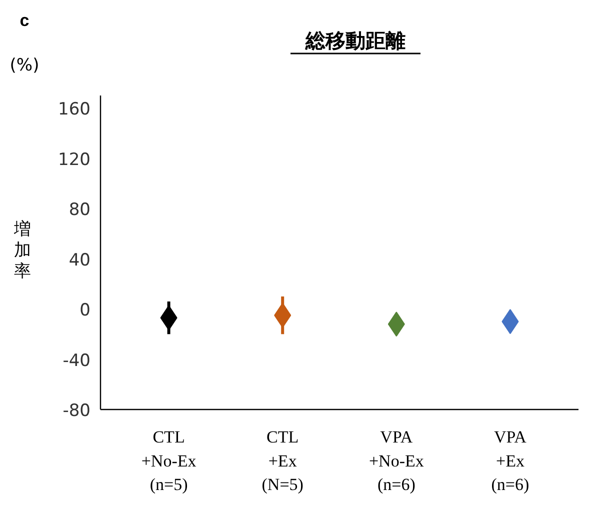  I want to click on y-tick-label: 0, so click(85, 310).